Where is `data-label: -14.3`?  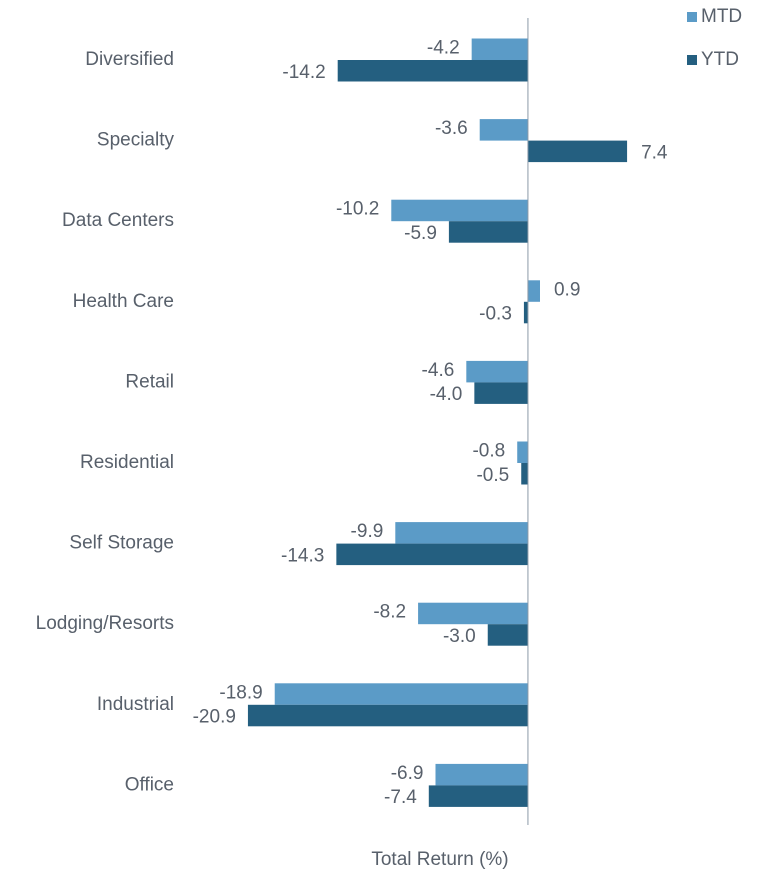
data-label: -14.3 is located at coordinates (302, 555).